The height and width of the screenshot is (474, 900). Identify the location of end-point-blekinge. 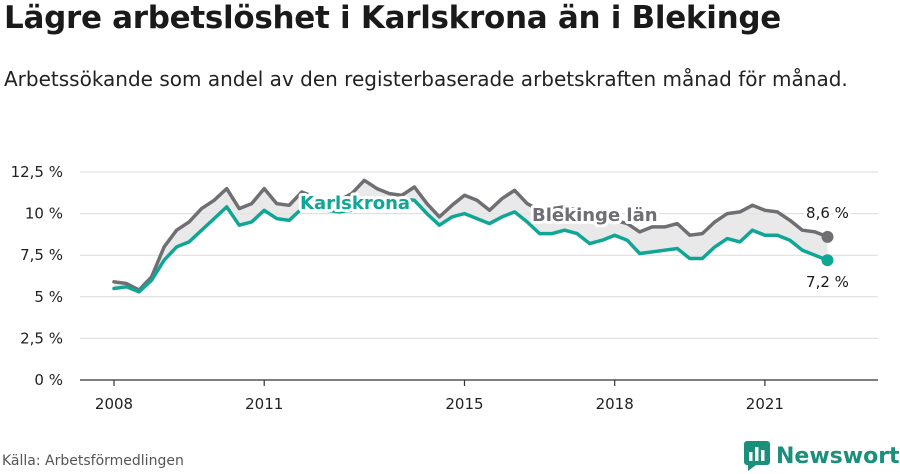
(827, 236).